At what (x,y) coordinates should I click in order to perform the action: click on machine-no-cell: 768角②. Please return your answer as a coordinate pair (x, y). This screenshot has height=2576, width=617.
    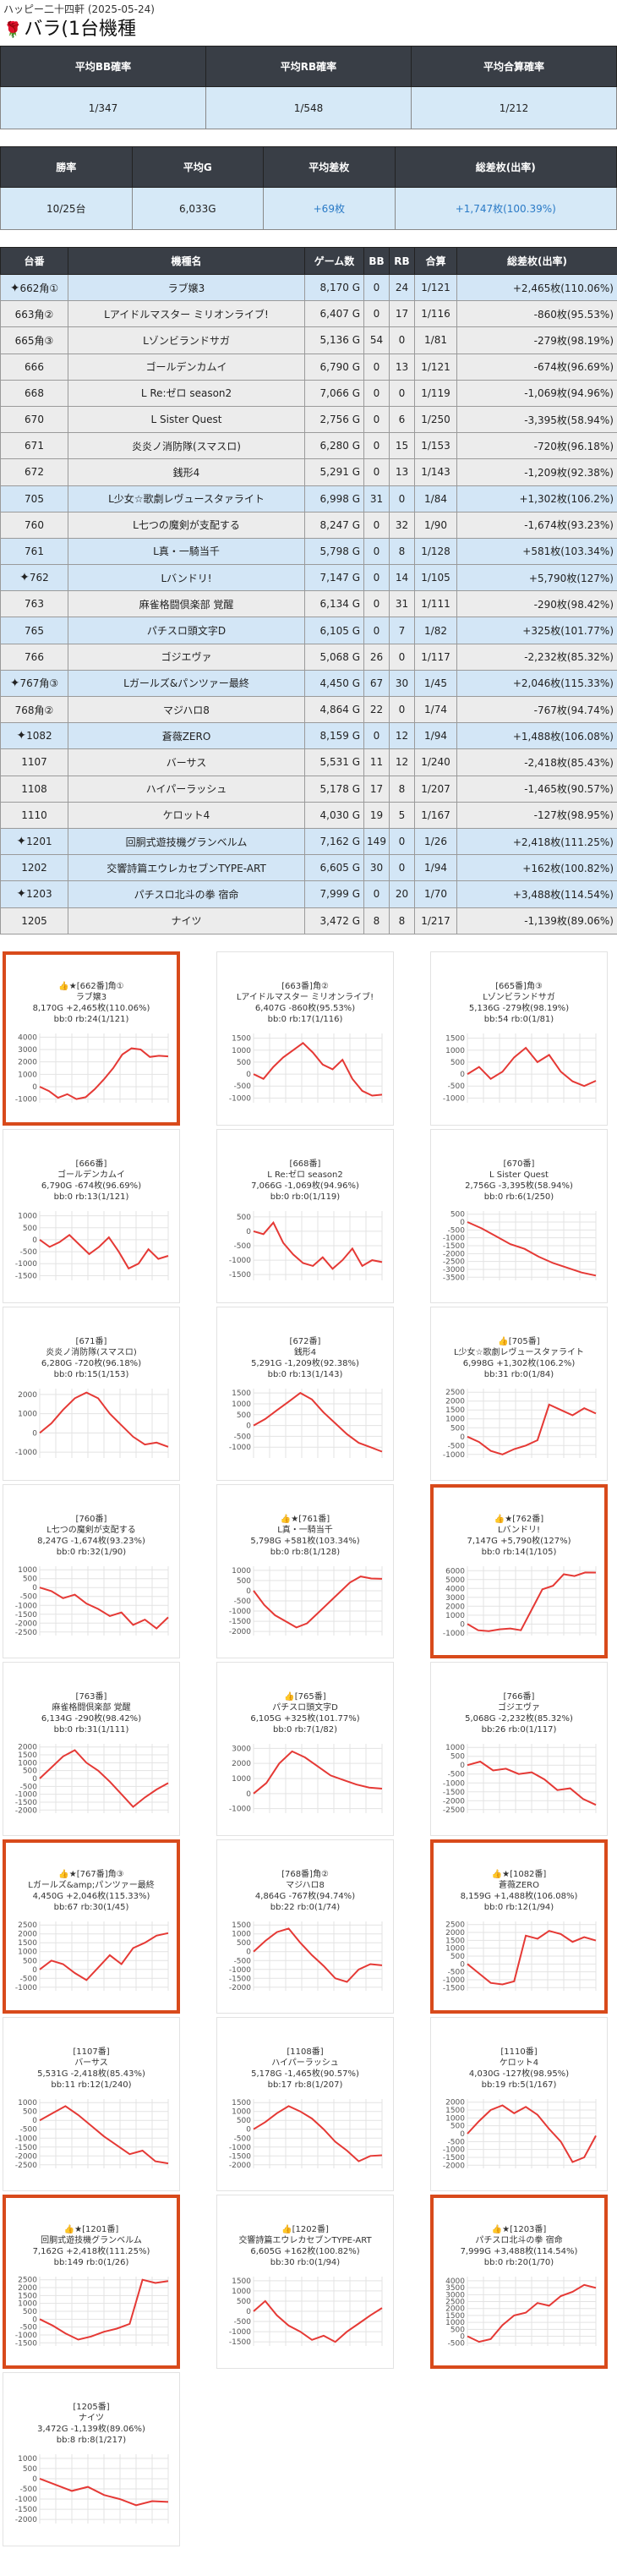
    Looking at the image, I should click on (34, 709).